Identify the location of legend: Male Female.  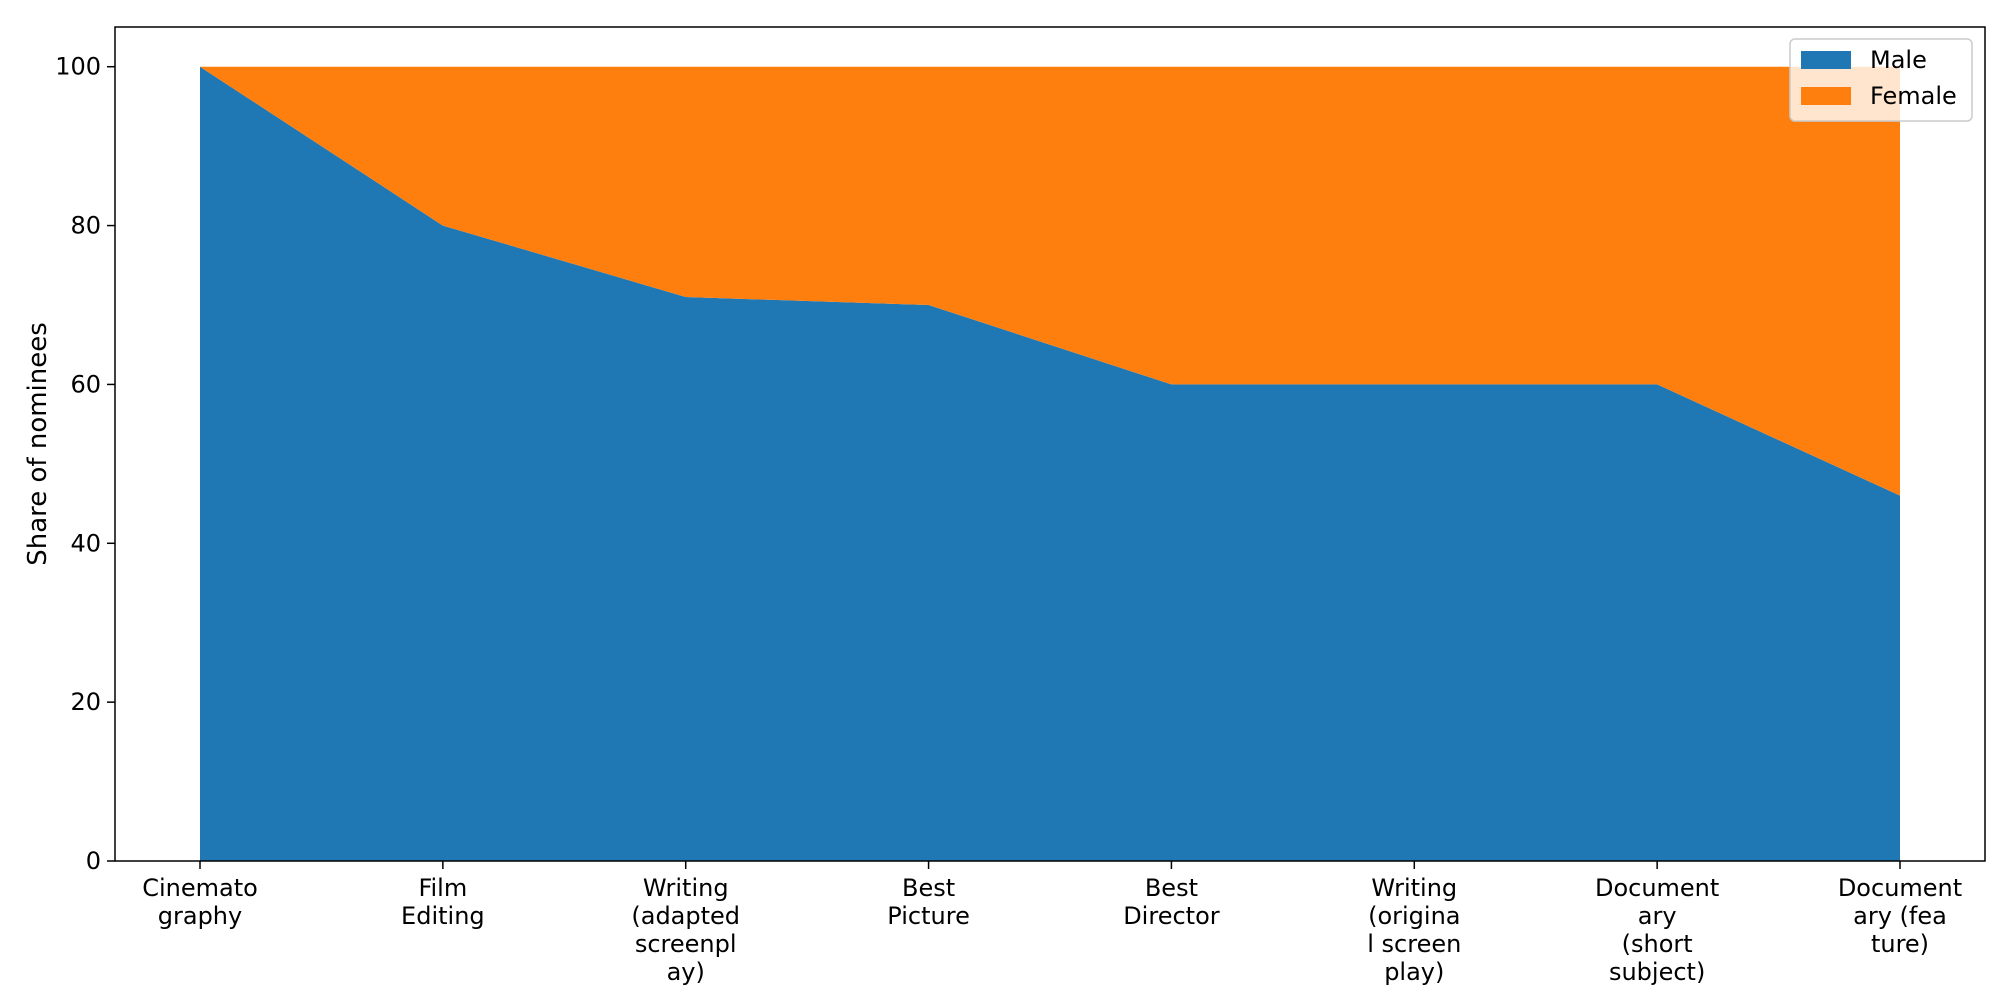
(1881, 80).